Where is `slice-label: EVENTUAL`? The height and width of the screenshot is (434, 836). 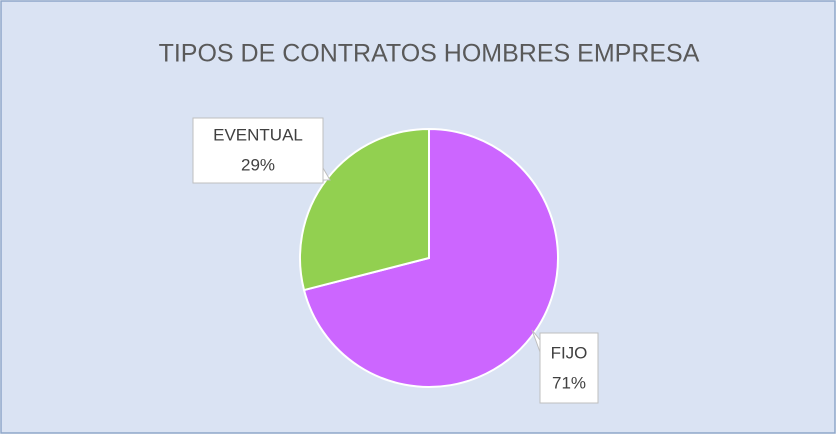 slice-label: EVENTUAL is located at coordinates (258, 134).